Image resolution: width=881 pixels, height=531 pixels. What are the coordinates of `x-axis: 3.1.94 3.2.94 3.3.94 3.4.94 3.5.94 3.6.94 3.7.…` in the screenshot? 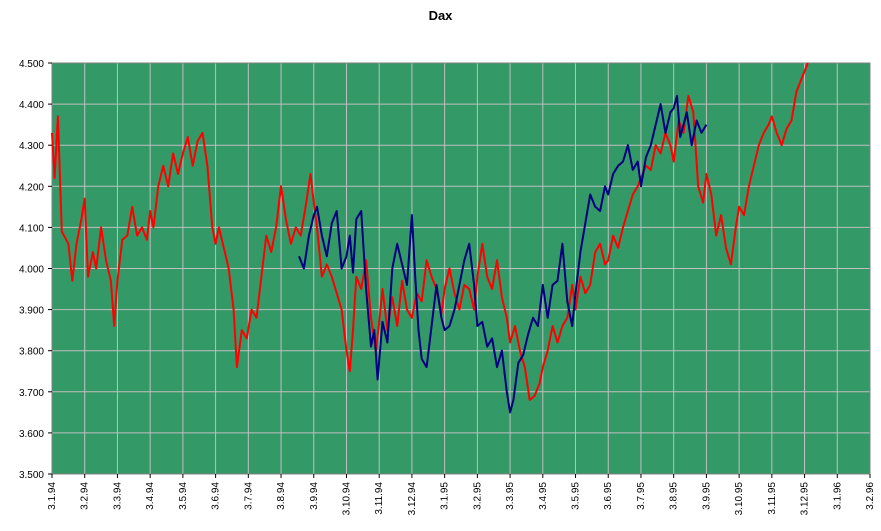 It's located at (461, 494).